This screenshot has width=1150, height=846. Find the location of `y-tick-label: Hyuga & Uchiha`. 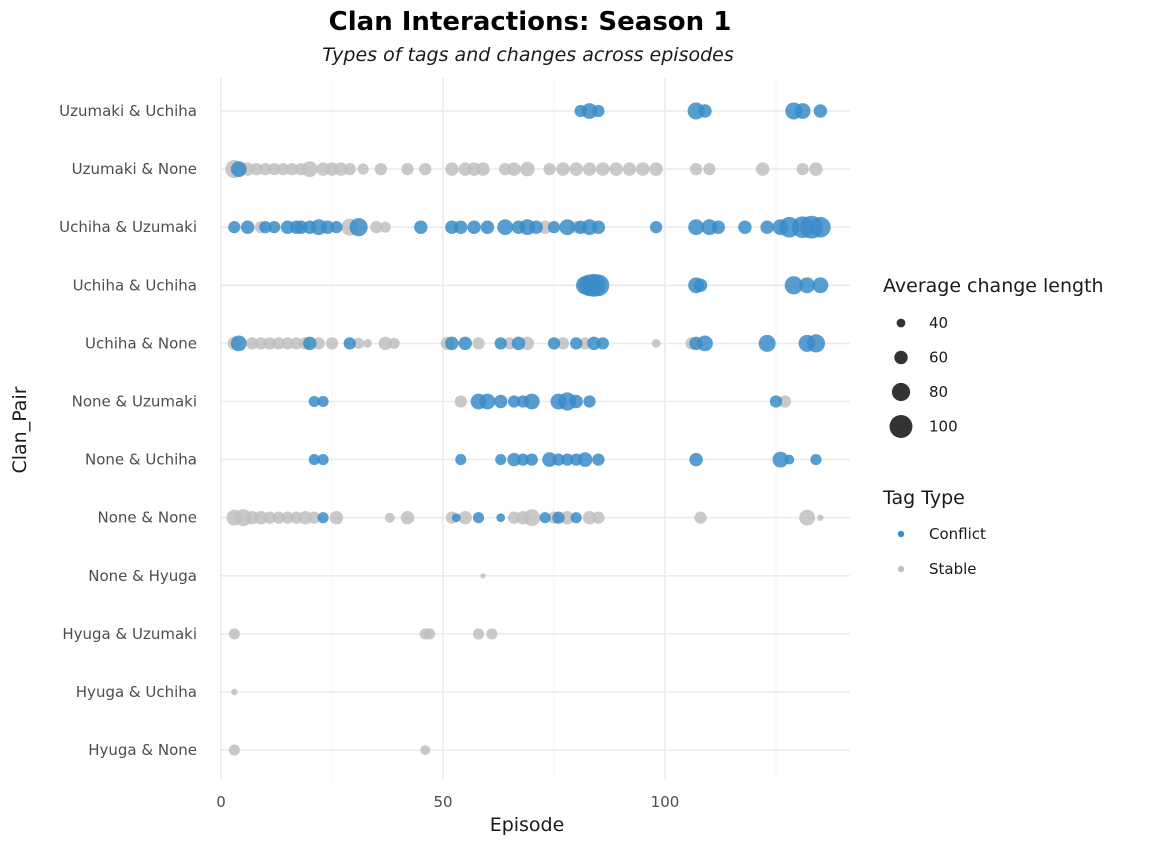

y-tick-label: Hyuga & Uchiha is located at coordinates (136, 692).